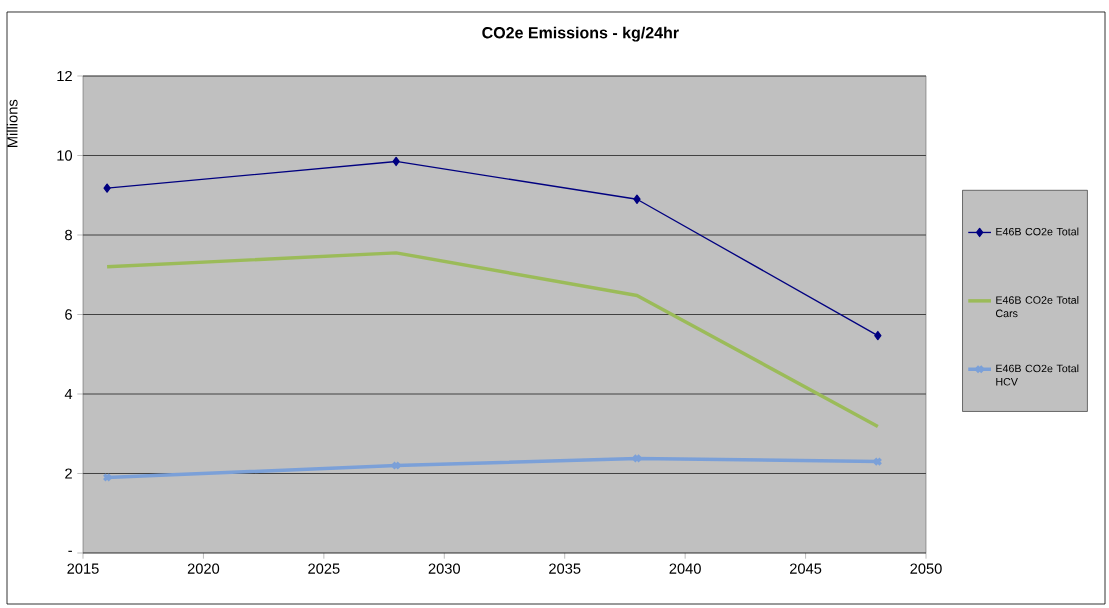 This screenshot has height=608, width=1109. What do you see at coordinates (1037, 306) in the screenshot?
I see `legend-label: E46B CO2e Total Cars` at bounding box center [1037, 306].